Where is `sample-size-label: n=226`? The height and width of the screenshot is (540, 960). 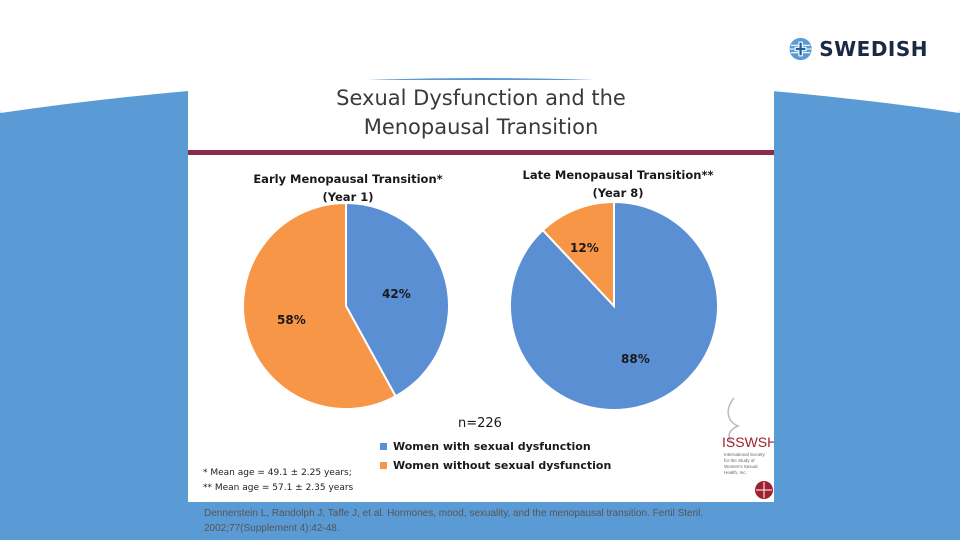
sample-size-label: n=226 is located at coordinates (480, 423).